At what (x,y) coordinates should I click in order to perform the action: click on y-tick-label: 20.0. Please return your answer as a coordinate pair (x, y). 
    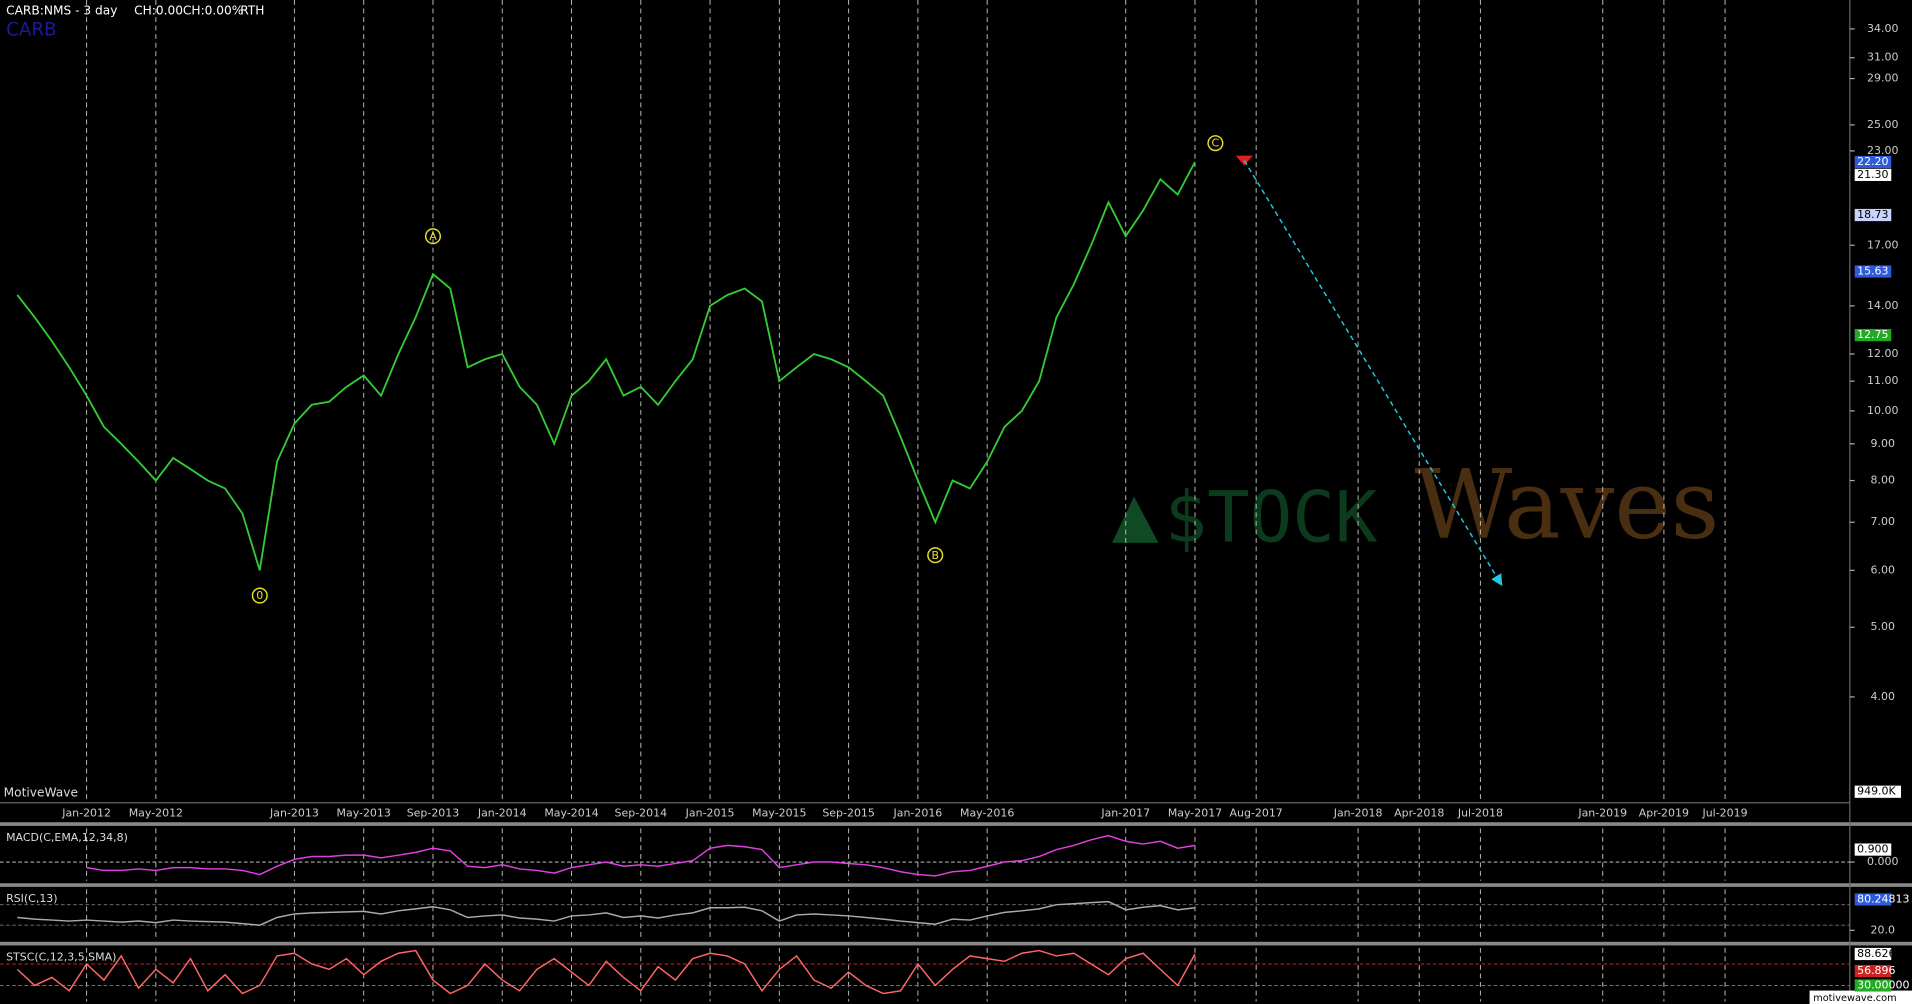
    Looking at the image, I should click on (1883, 929).